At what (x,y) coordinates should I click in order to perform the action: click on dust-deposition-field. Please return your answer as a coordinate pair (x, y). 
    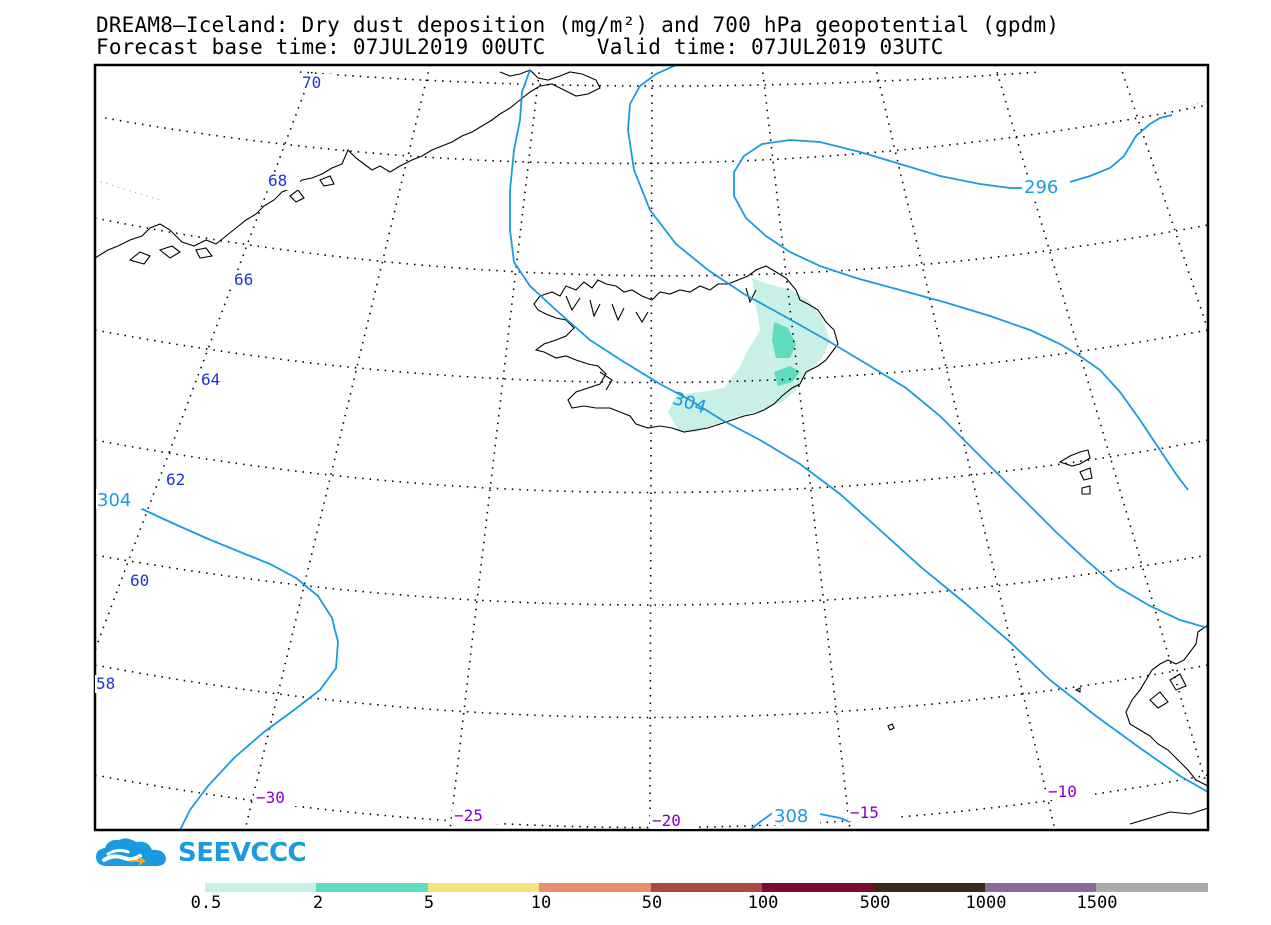
    Looking at the image, I should click on (749, 355).